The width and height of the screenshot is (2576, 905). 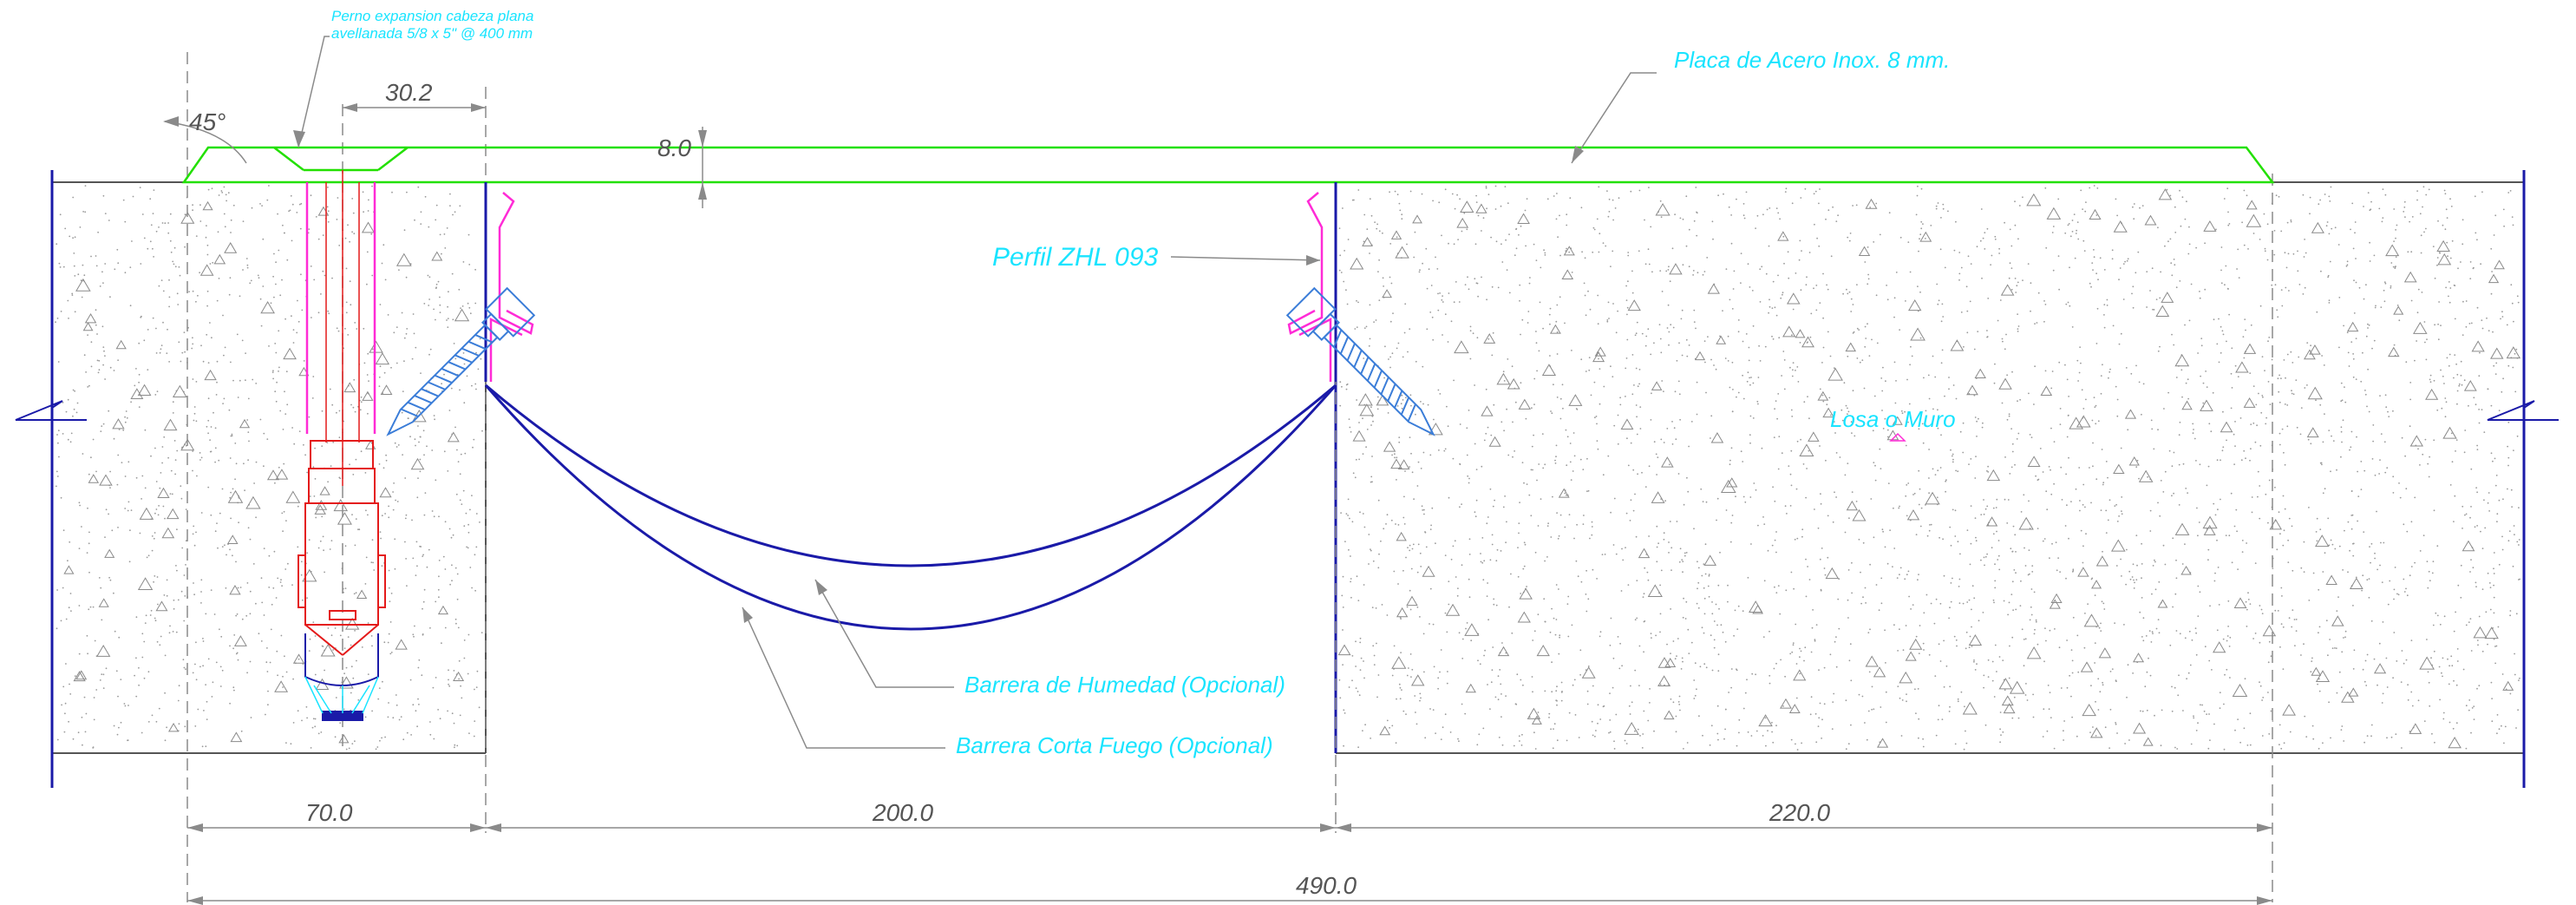 What do you see at coordinates (1124, 685) in the screenshot?
I see `moisture-barrier-label: Barrera de Humedad (Opcional)` at bounding box center [1124, 685].